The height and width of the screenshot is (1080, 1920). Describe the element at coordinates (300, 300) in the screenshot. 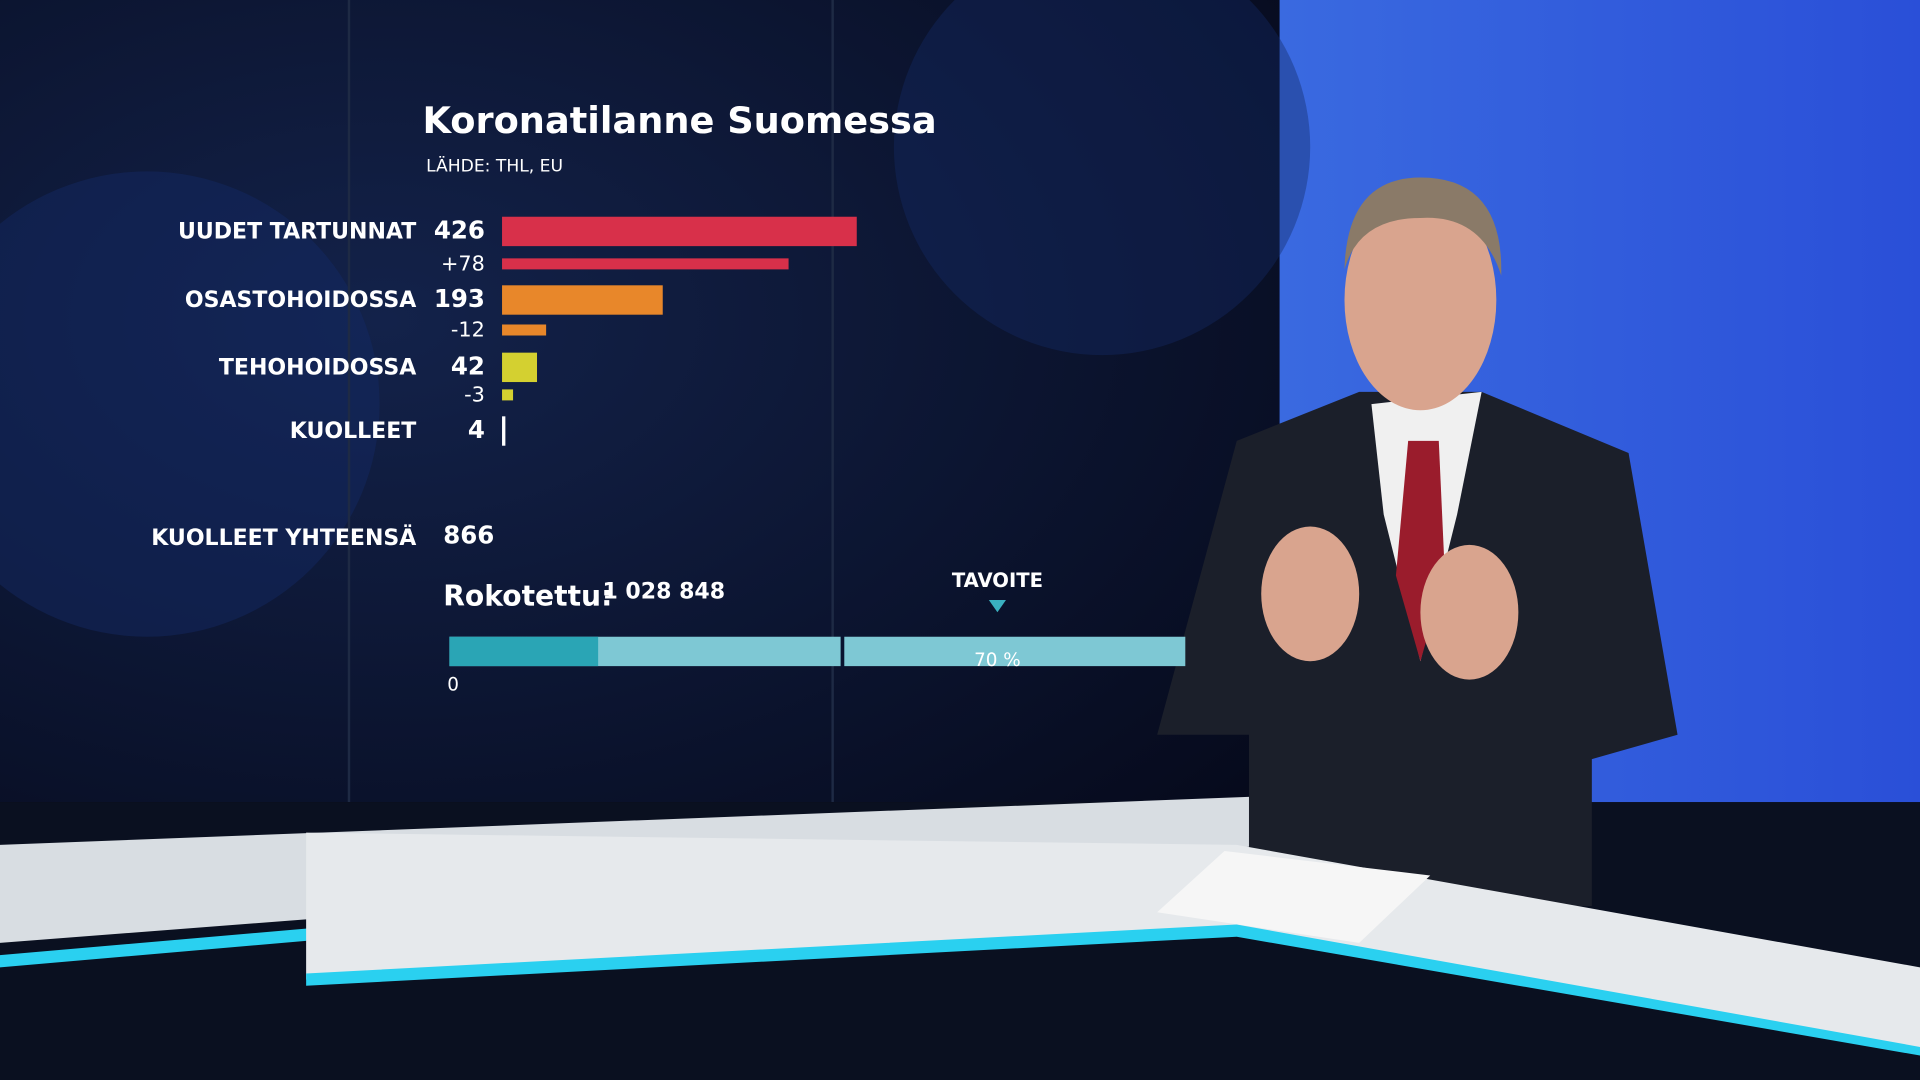

I see `category-label: OSASTOHOIDOSSA` at that location.